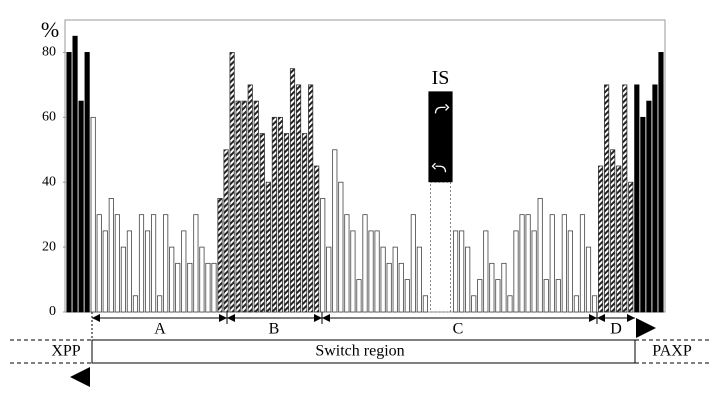 Image resolution: width=720 pixels, height=400 pixels. Describe the element at coordinates (52, 311) in the screenshot. I see `y-tick-label: 0` at that location.